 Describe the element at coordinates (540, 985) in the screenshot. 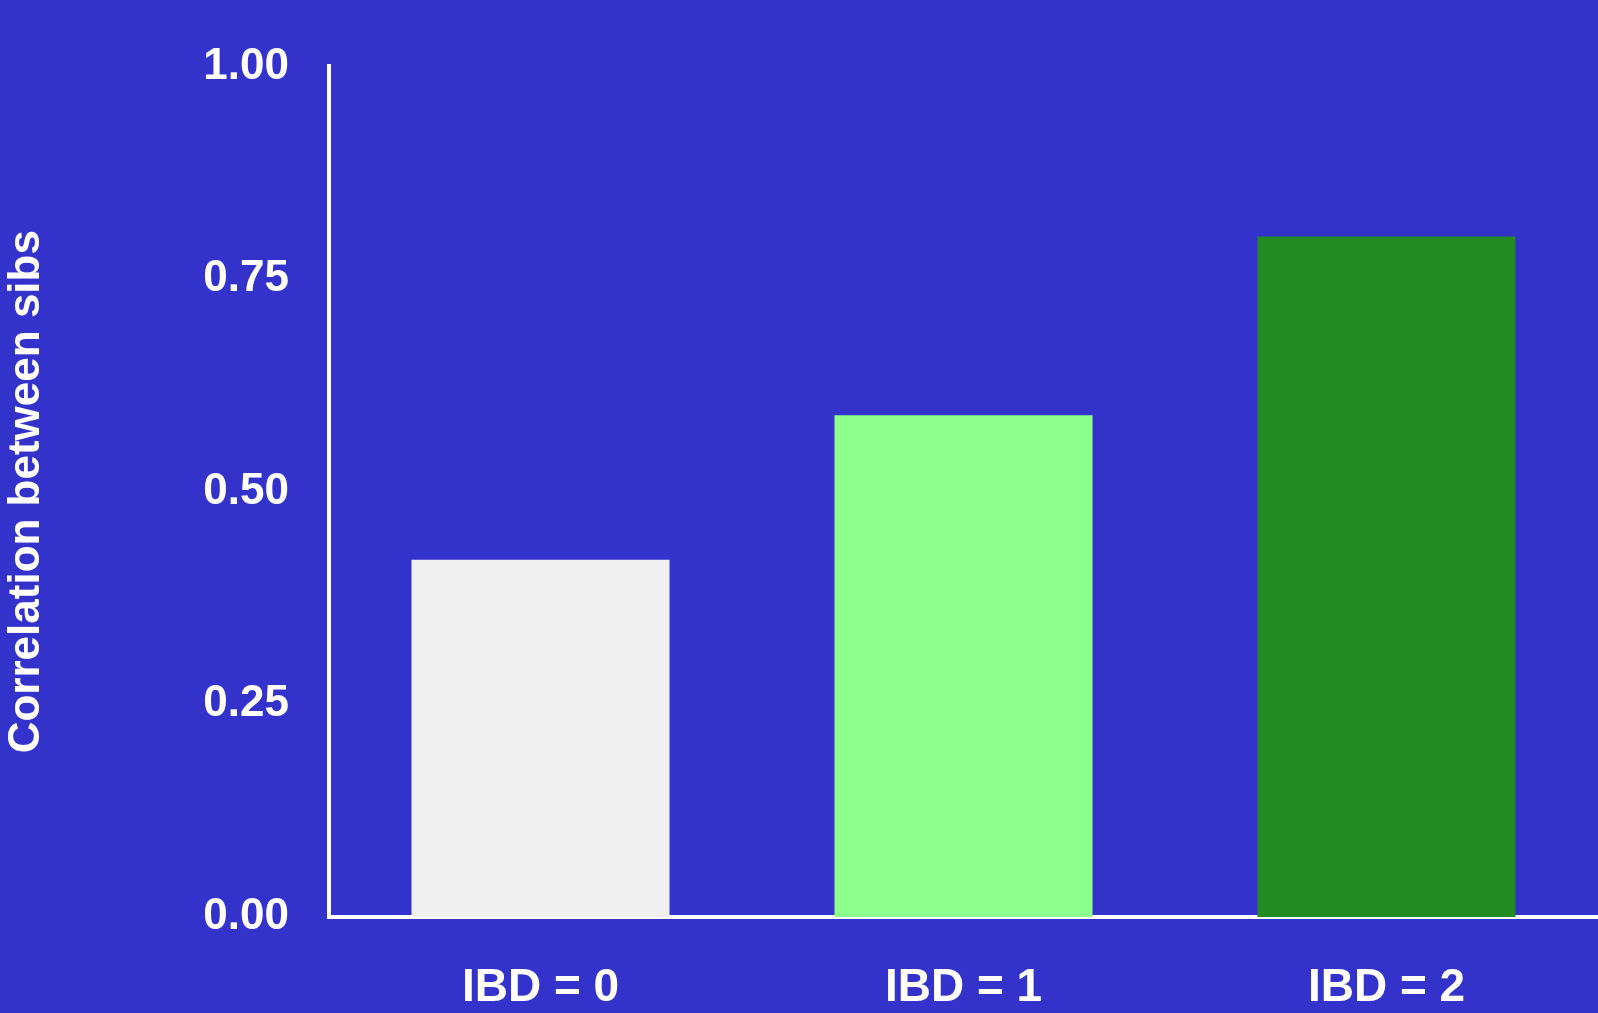

I see `x-tick-label: IBD = 0` at that location.